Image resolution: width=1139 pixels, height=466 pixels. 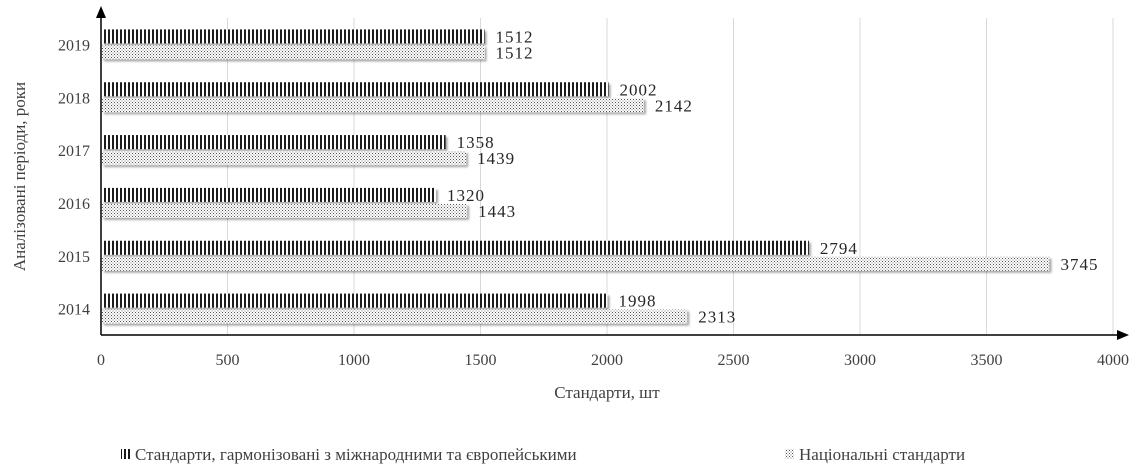 What do you see at coordinates (228, 360) in the screenshot?
I see `x-tick-label: 500` at bounding box center [228, 360].